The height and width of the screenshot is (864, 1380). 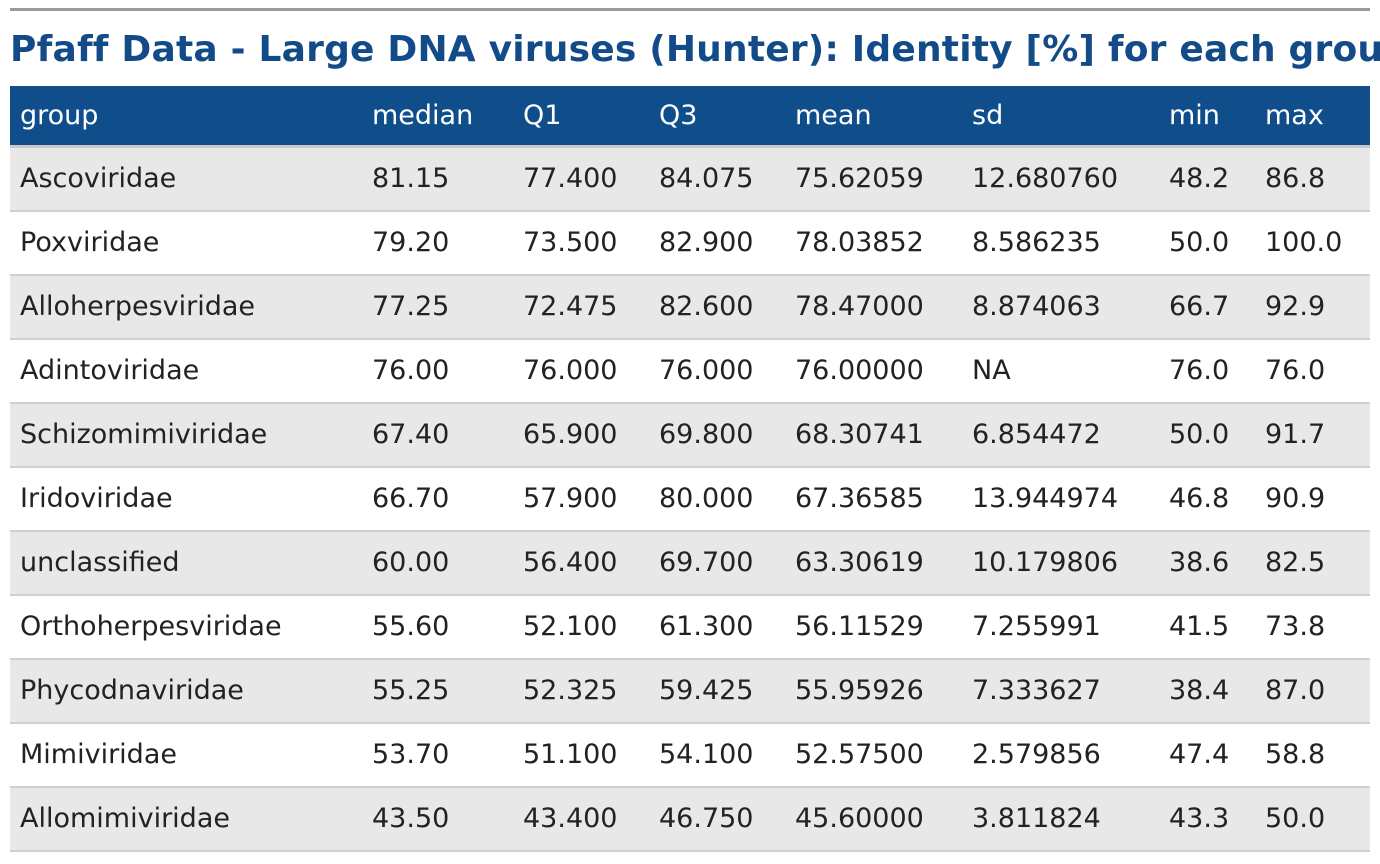 What do you see at coordinates (1207, 371) in the screenshot?
I see `cell-min: 76.0` at bounding box center [1207, 371].